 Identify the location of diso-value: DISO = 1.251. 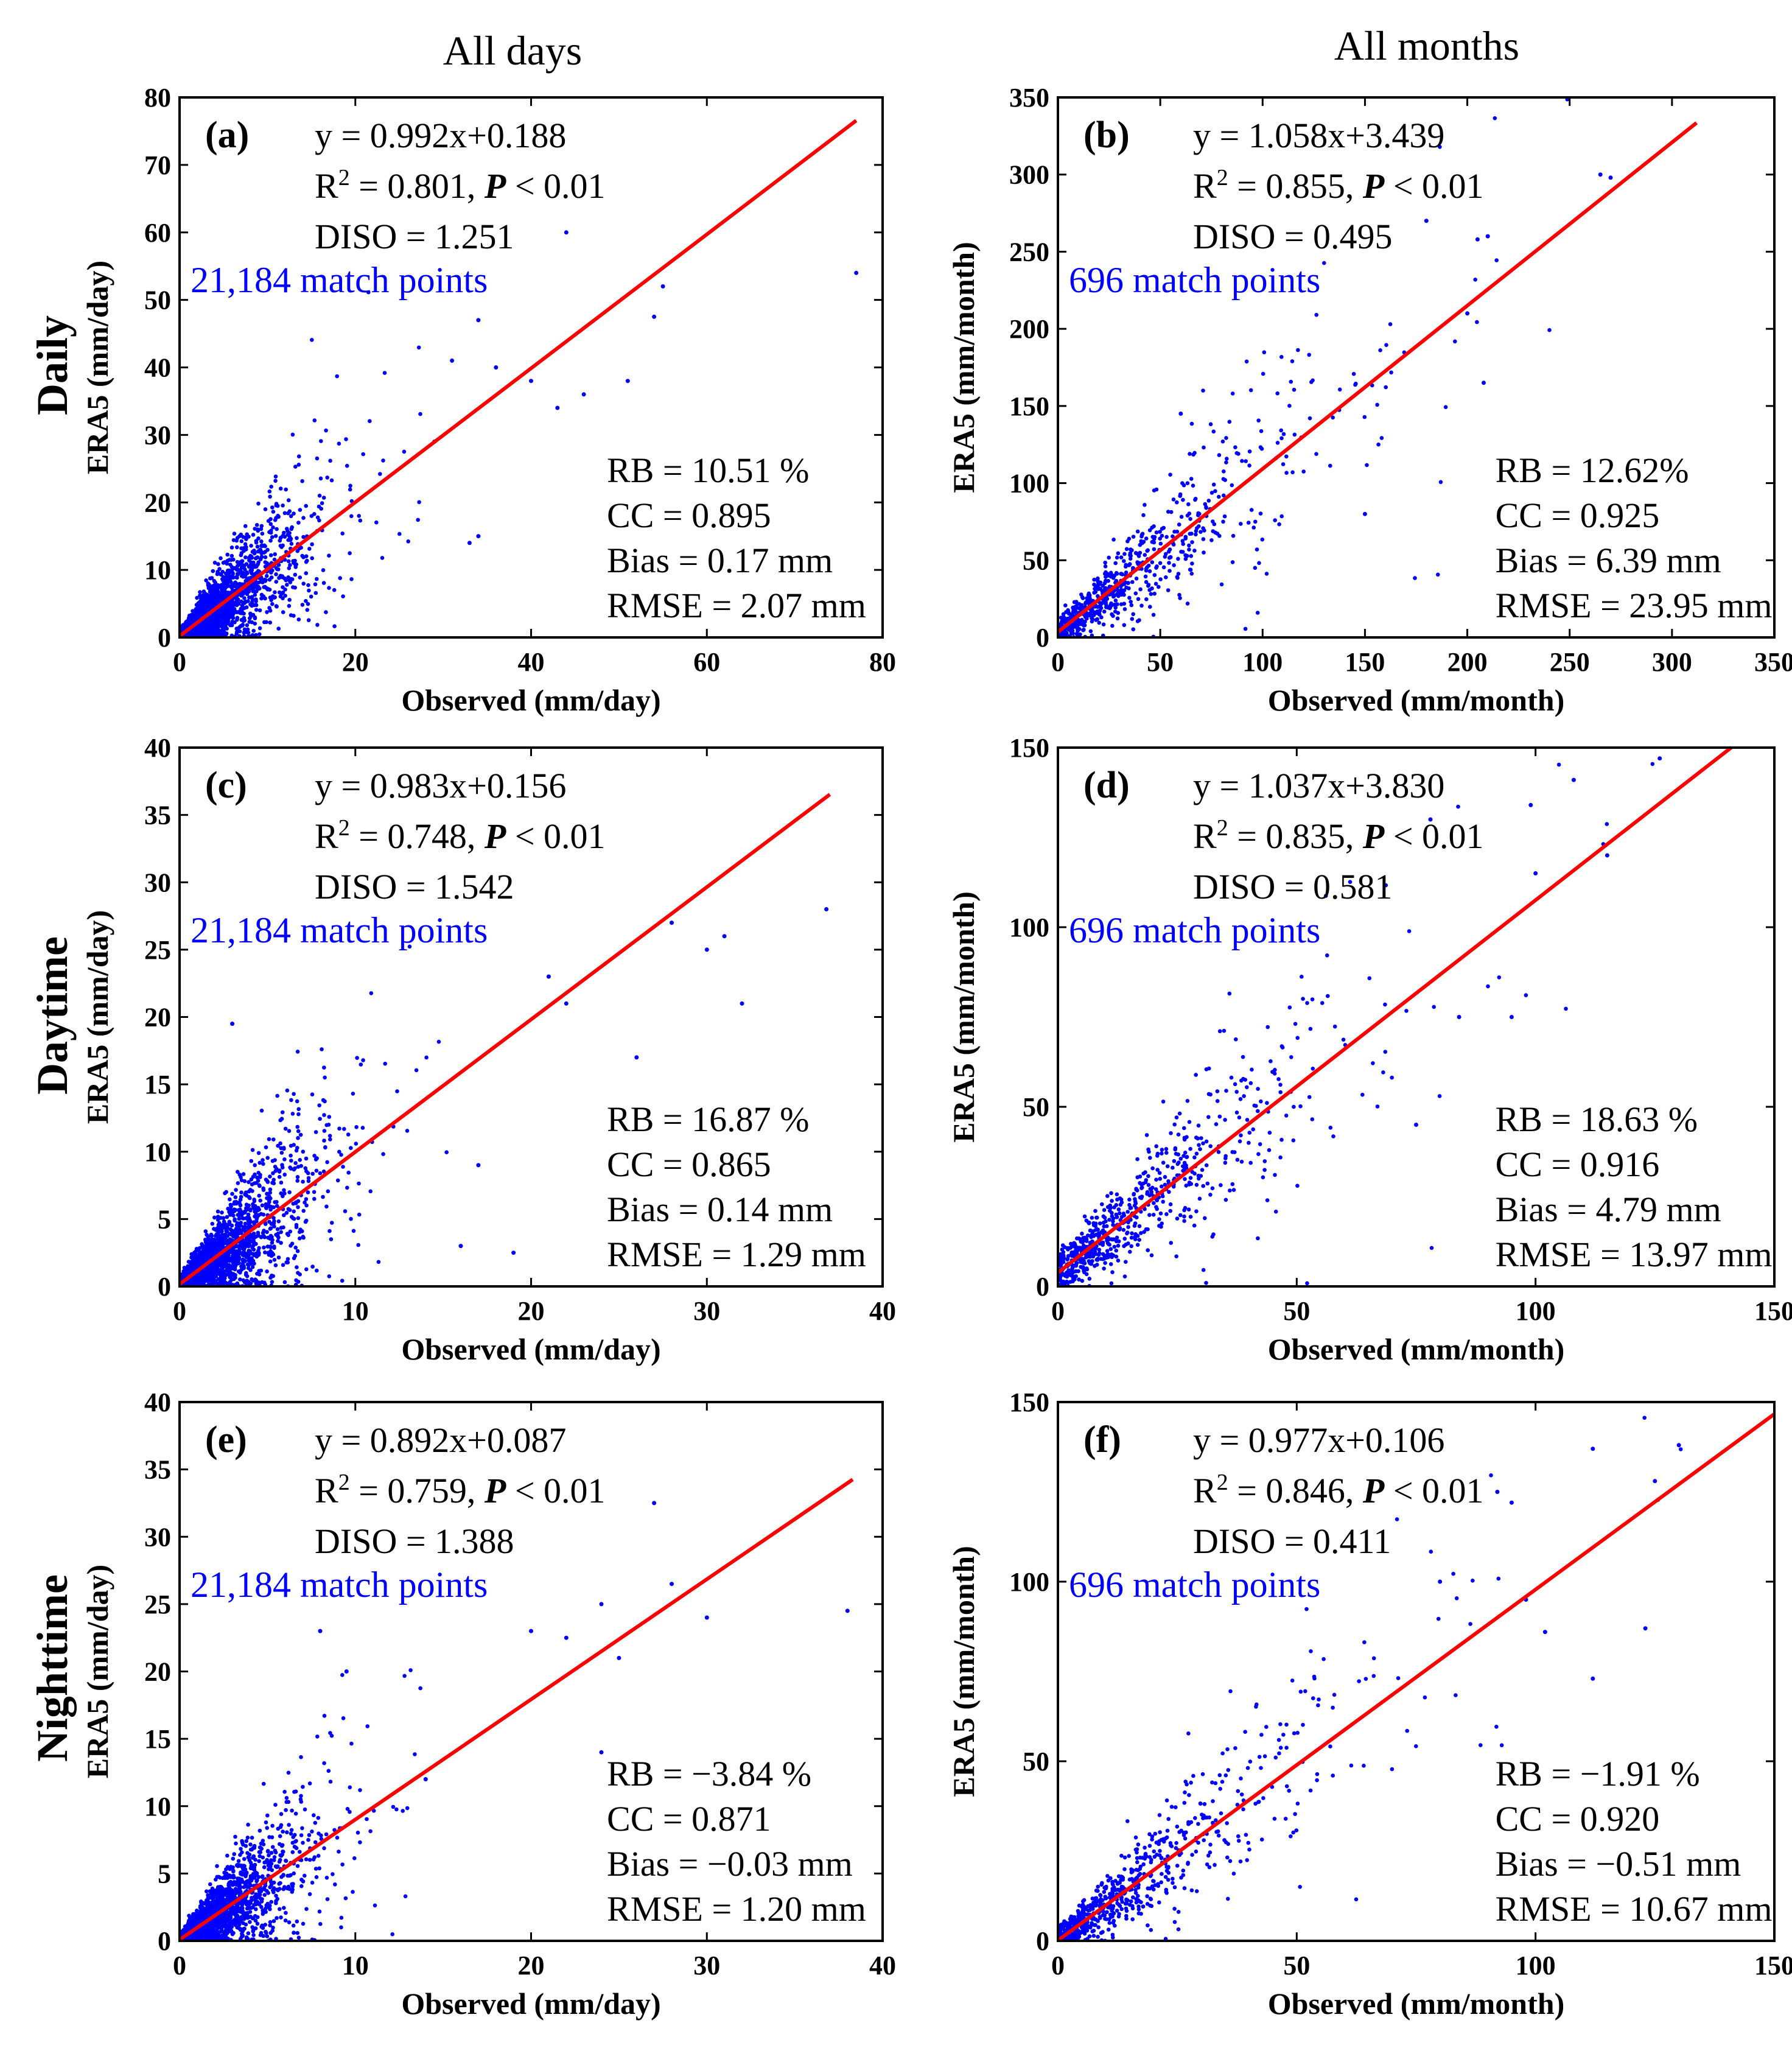
(414, 236).